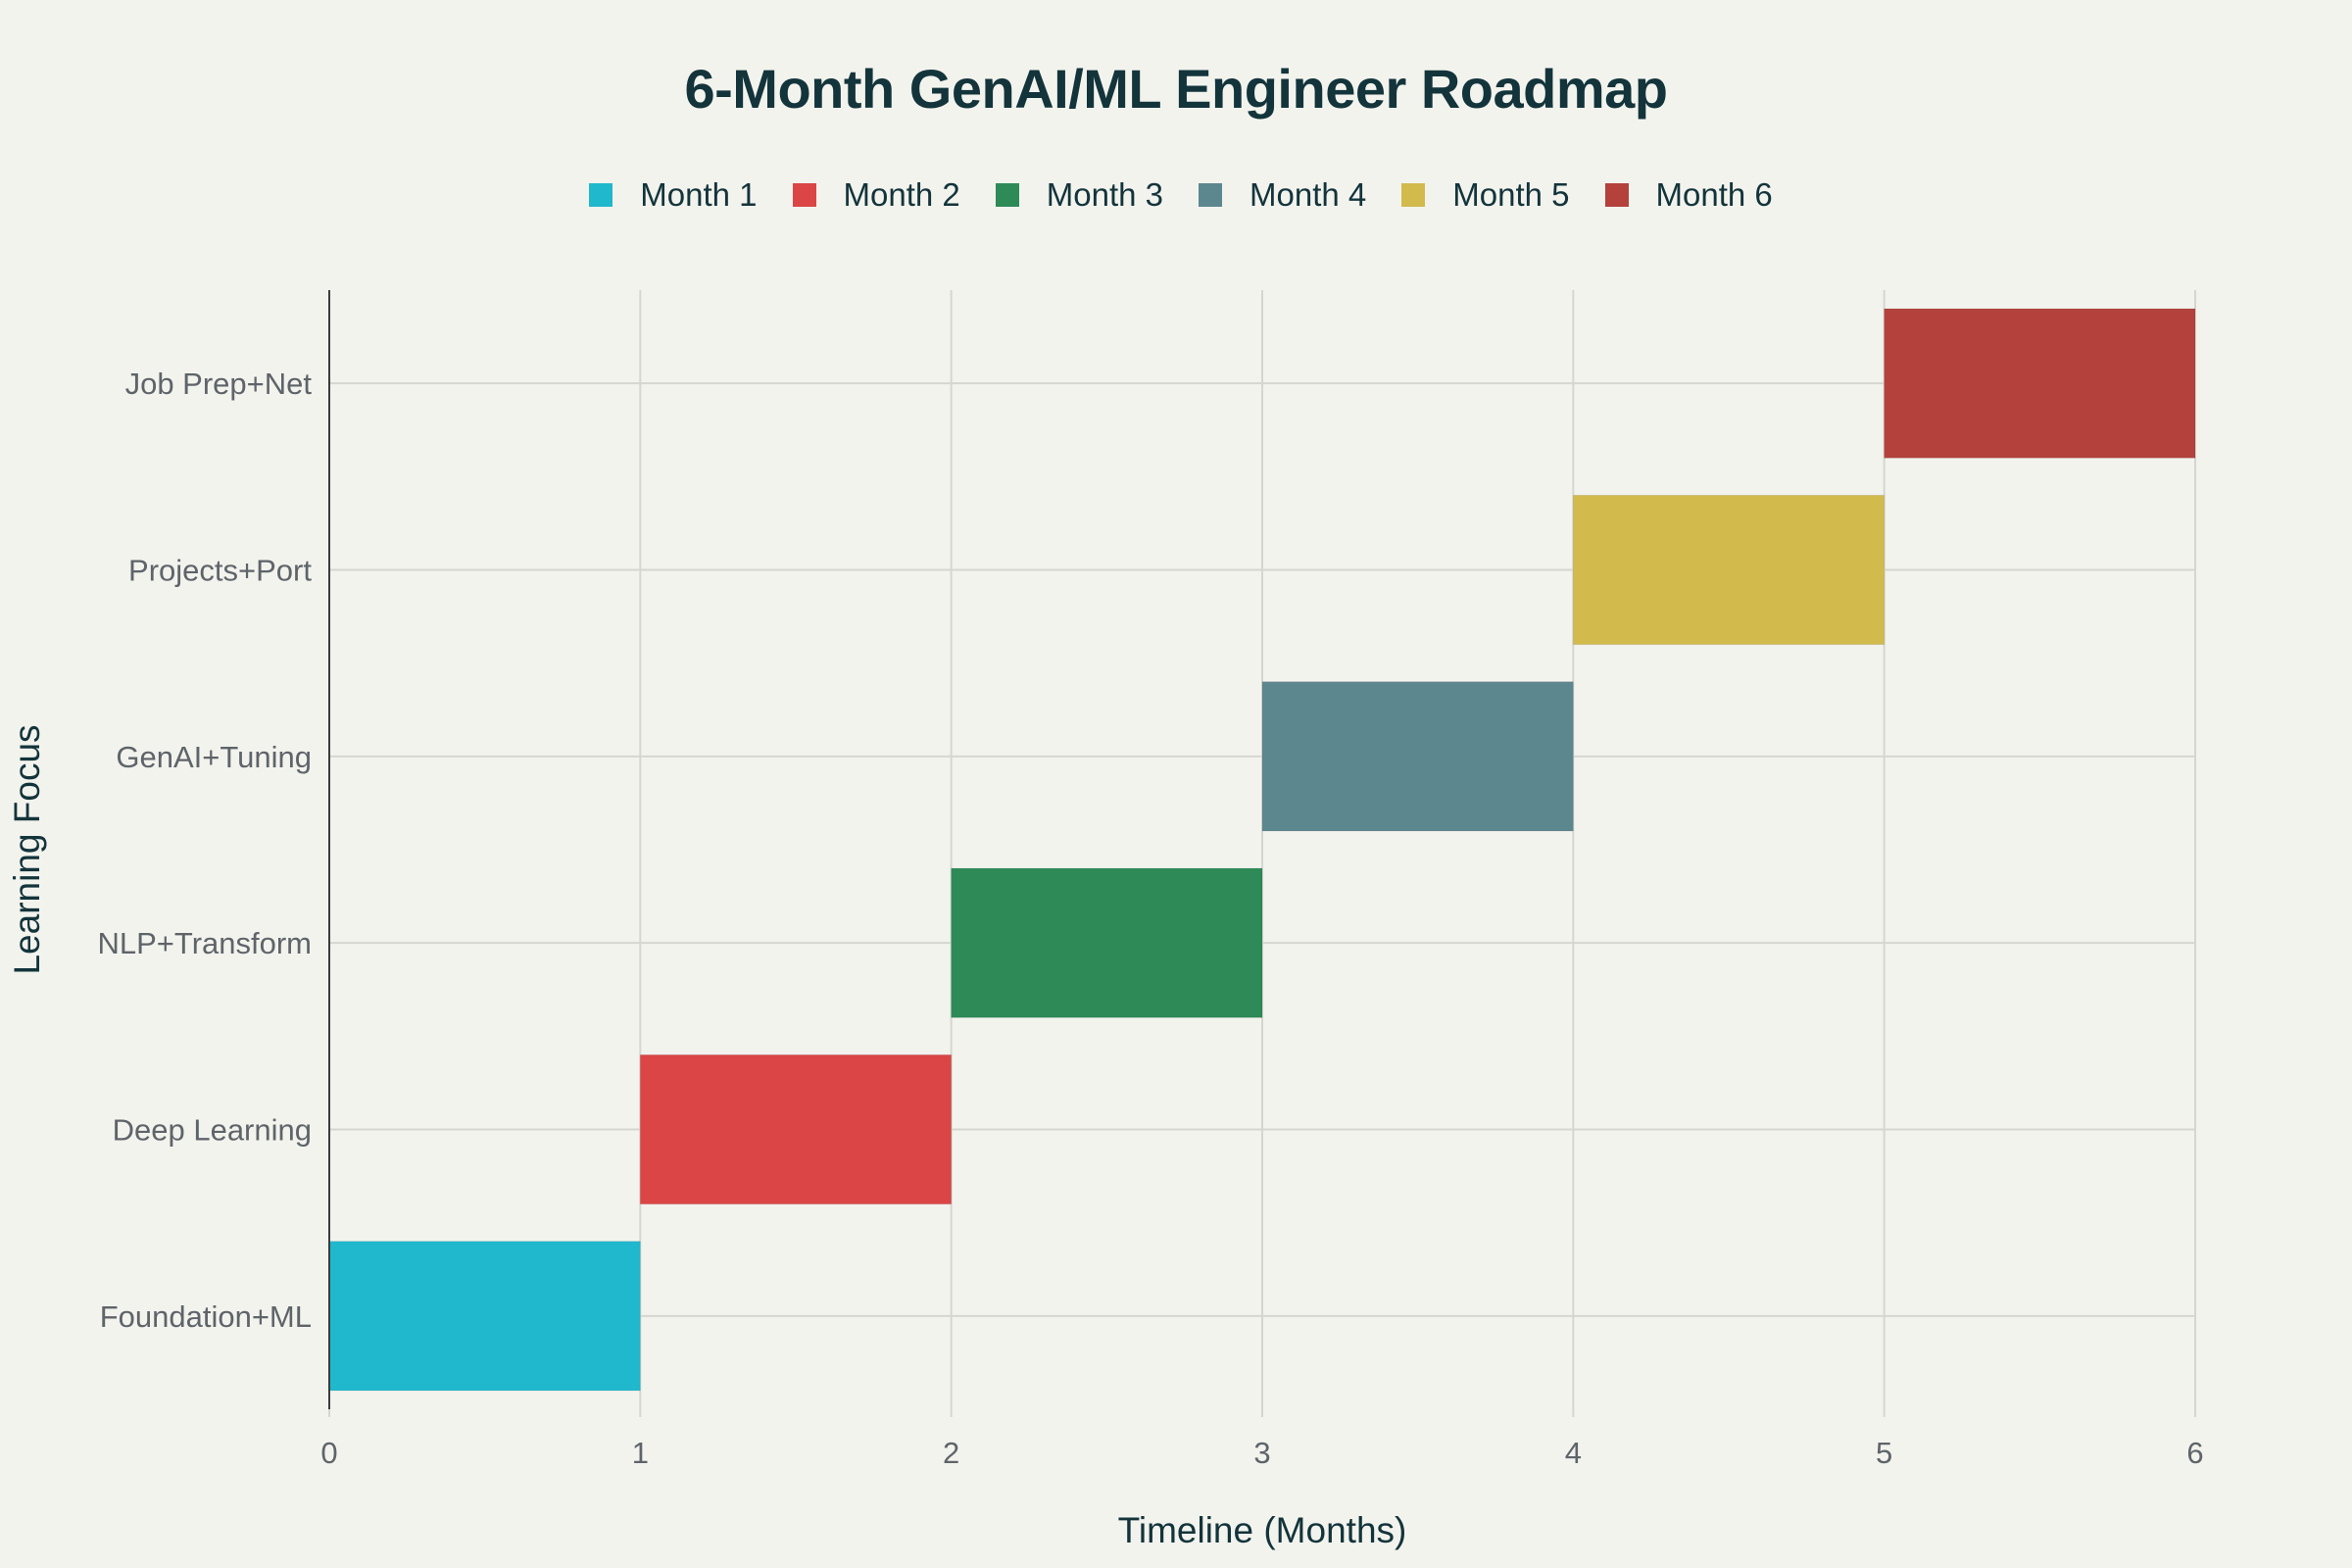 The height and width of the screenshot is (1568, 2352). What do you see at coordinates (328, 1453) in the screenshot?
I see `x-tick-label: 0` at bounding box center [328, 1453].